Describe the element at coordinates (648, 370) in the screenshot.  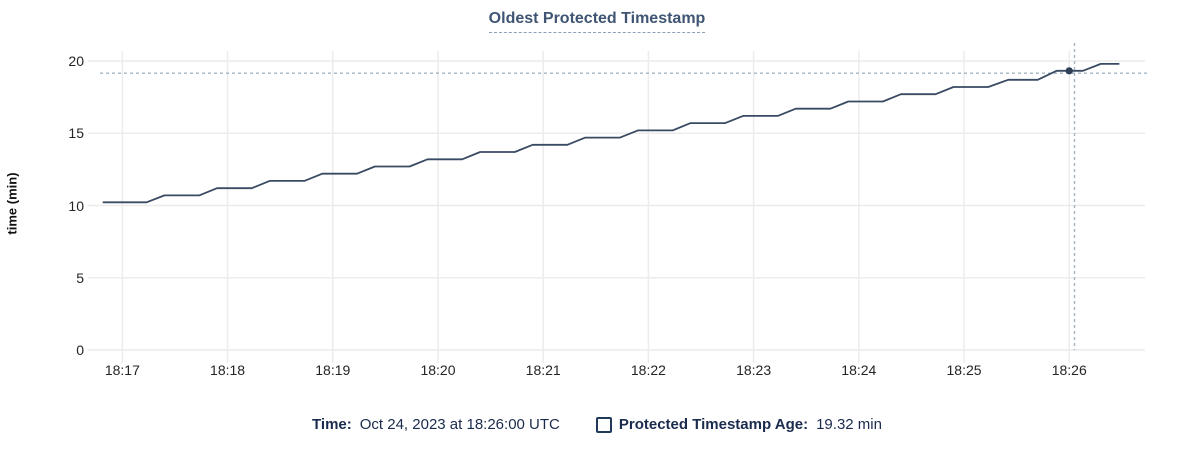
I see `x-tick-label: 18:22` at that location.